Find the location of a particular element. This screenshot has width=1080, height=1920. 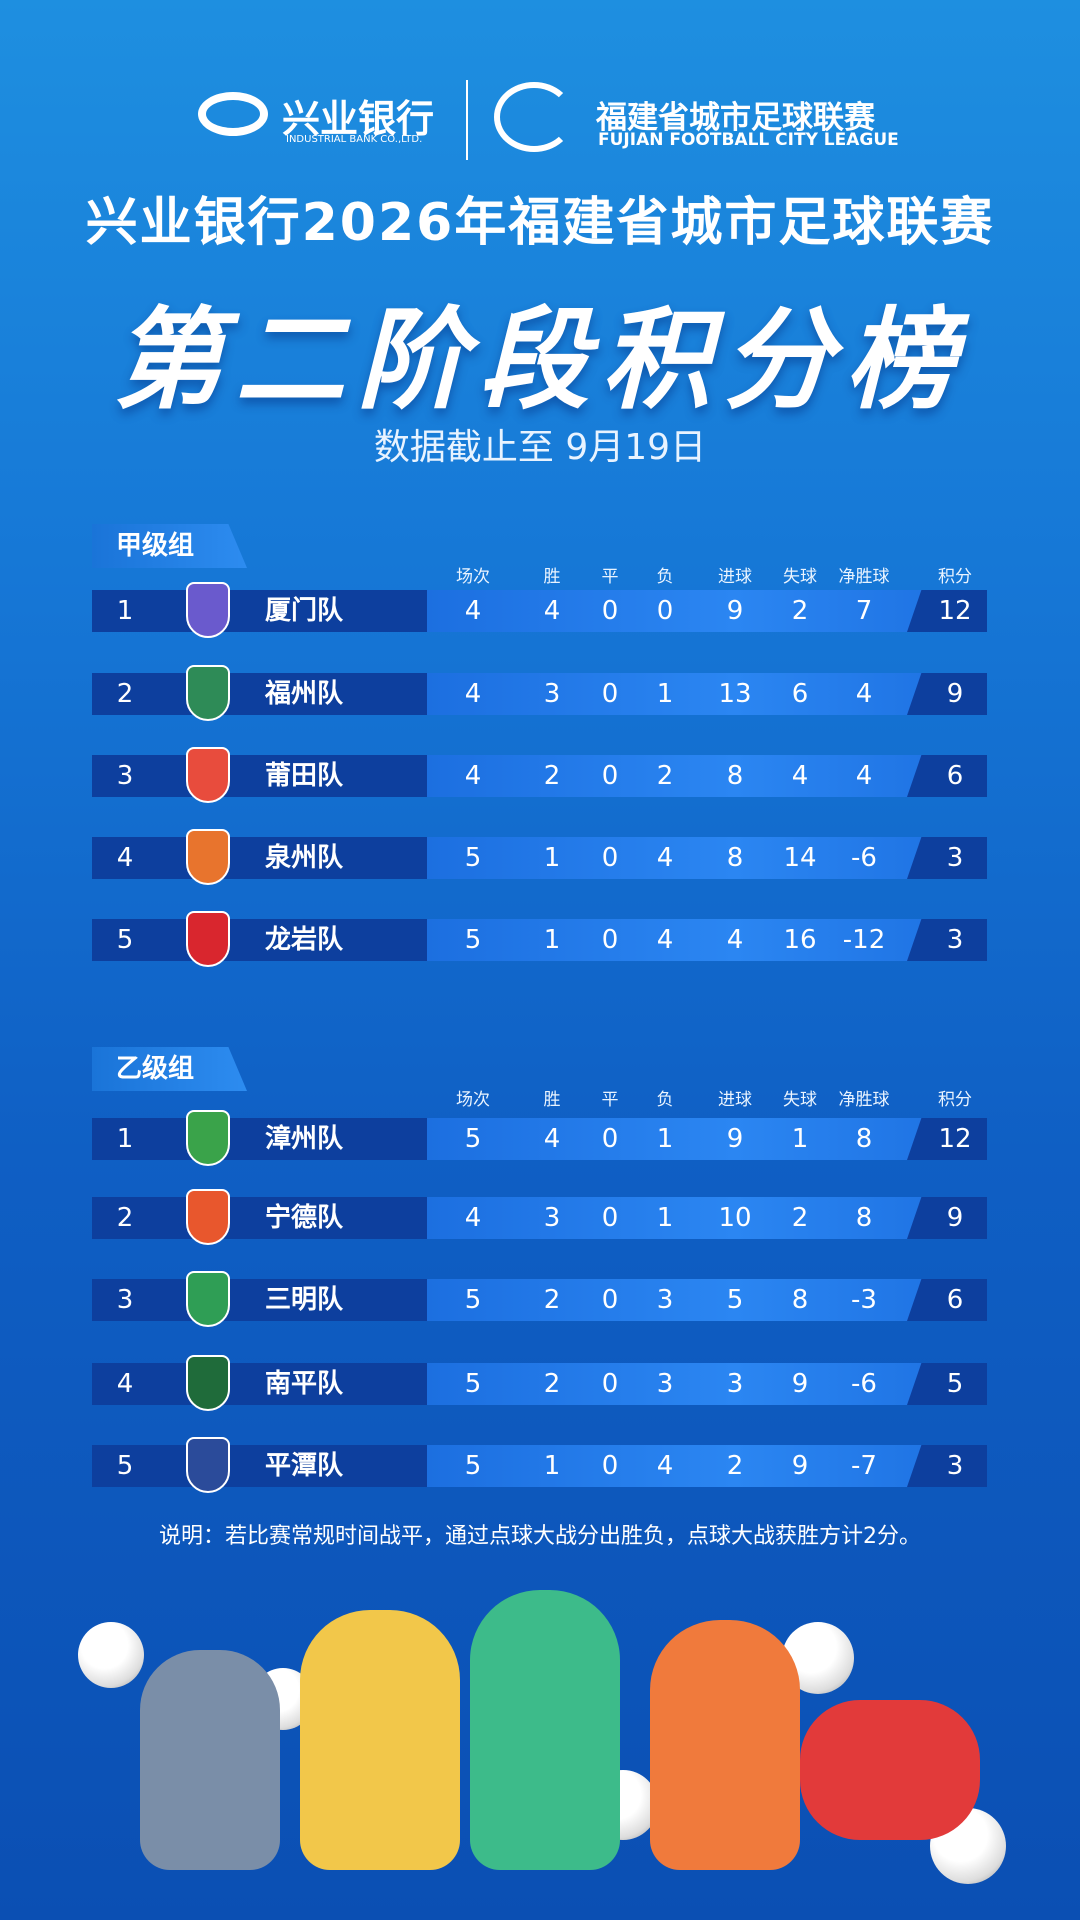

team-name: 厦门队 is located at coordinates (304, 611).